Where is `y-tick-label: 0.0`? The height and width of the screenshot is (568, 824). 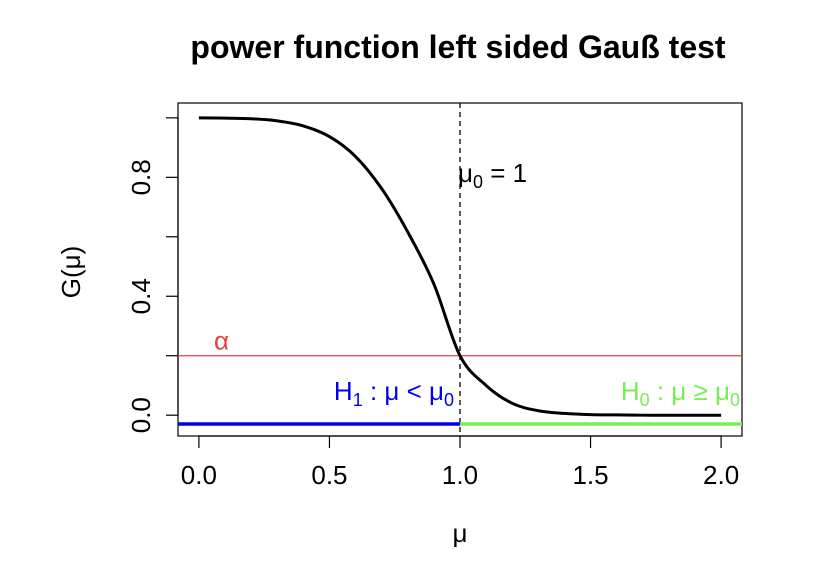 y-tick-label: 0.0 is located at coordinates (141, 415).